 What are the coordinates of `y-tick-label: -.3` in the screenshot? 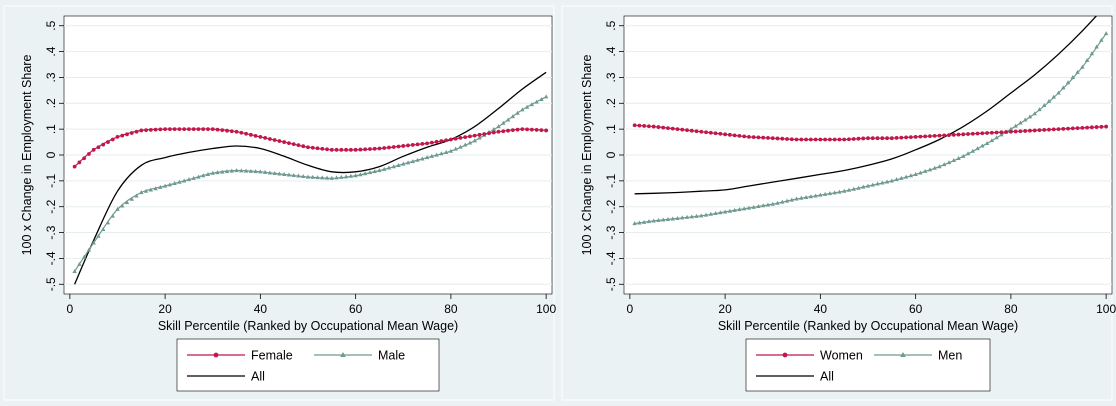 It's located at (611, 232).